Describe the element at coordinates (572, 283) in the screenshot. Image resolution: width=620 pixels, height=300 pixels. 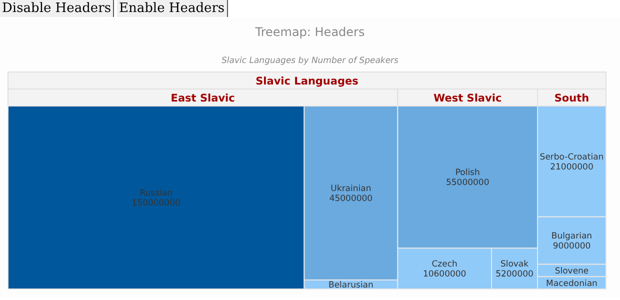
I see `category-label: Macedonian` at that location.